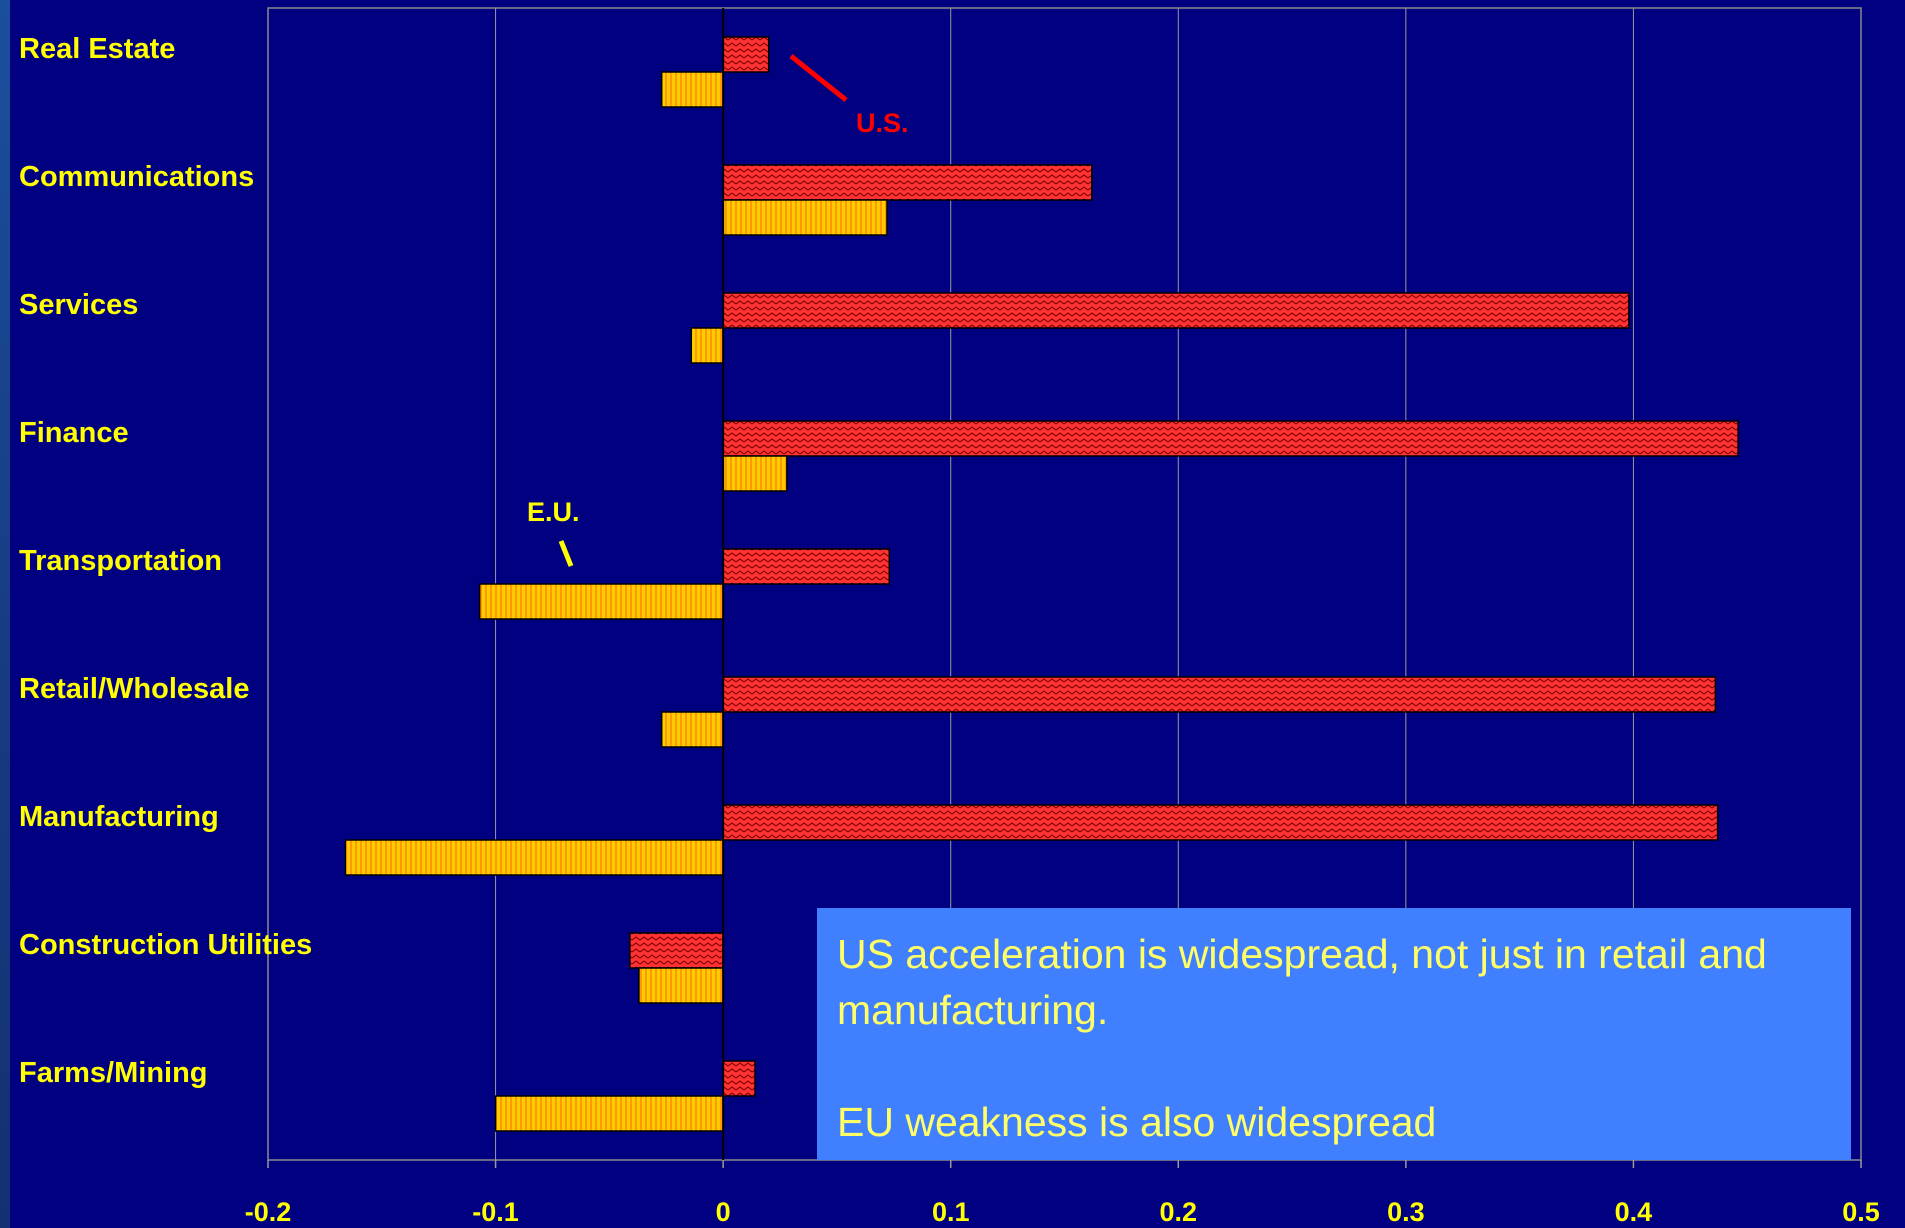 The width and height of the screenshot is (1905, 1228). Describe the element at coordinates (120, 561) in the screenshot. I see `category-label: Transportation` at that location.